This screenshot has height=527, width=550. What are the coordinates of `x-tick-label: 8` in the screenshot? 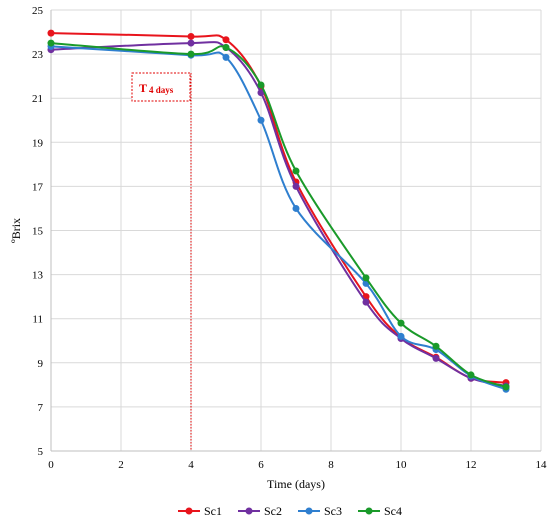 It's located at (331, 465).